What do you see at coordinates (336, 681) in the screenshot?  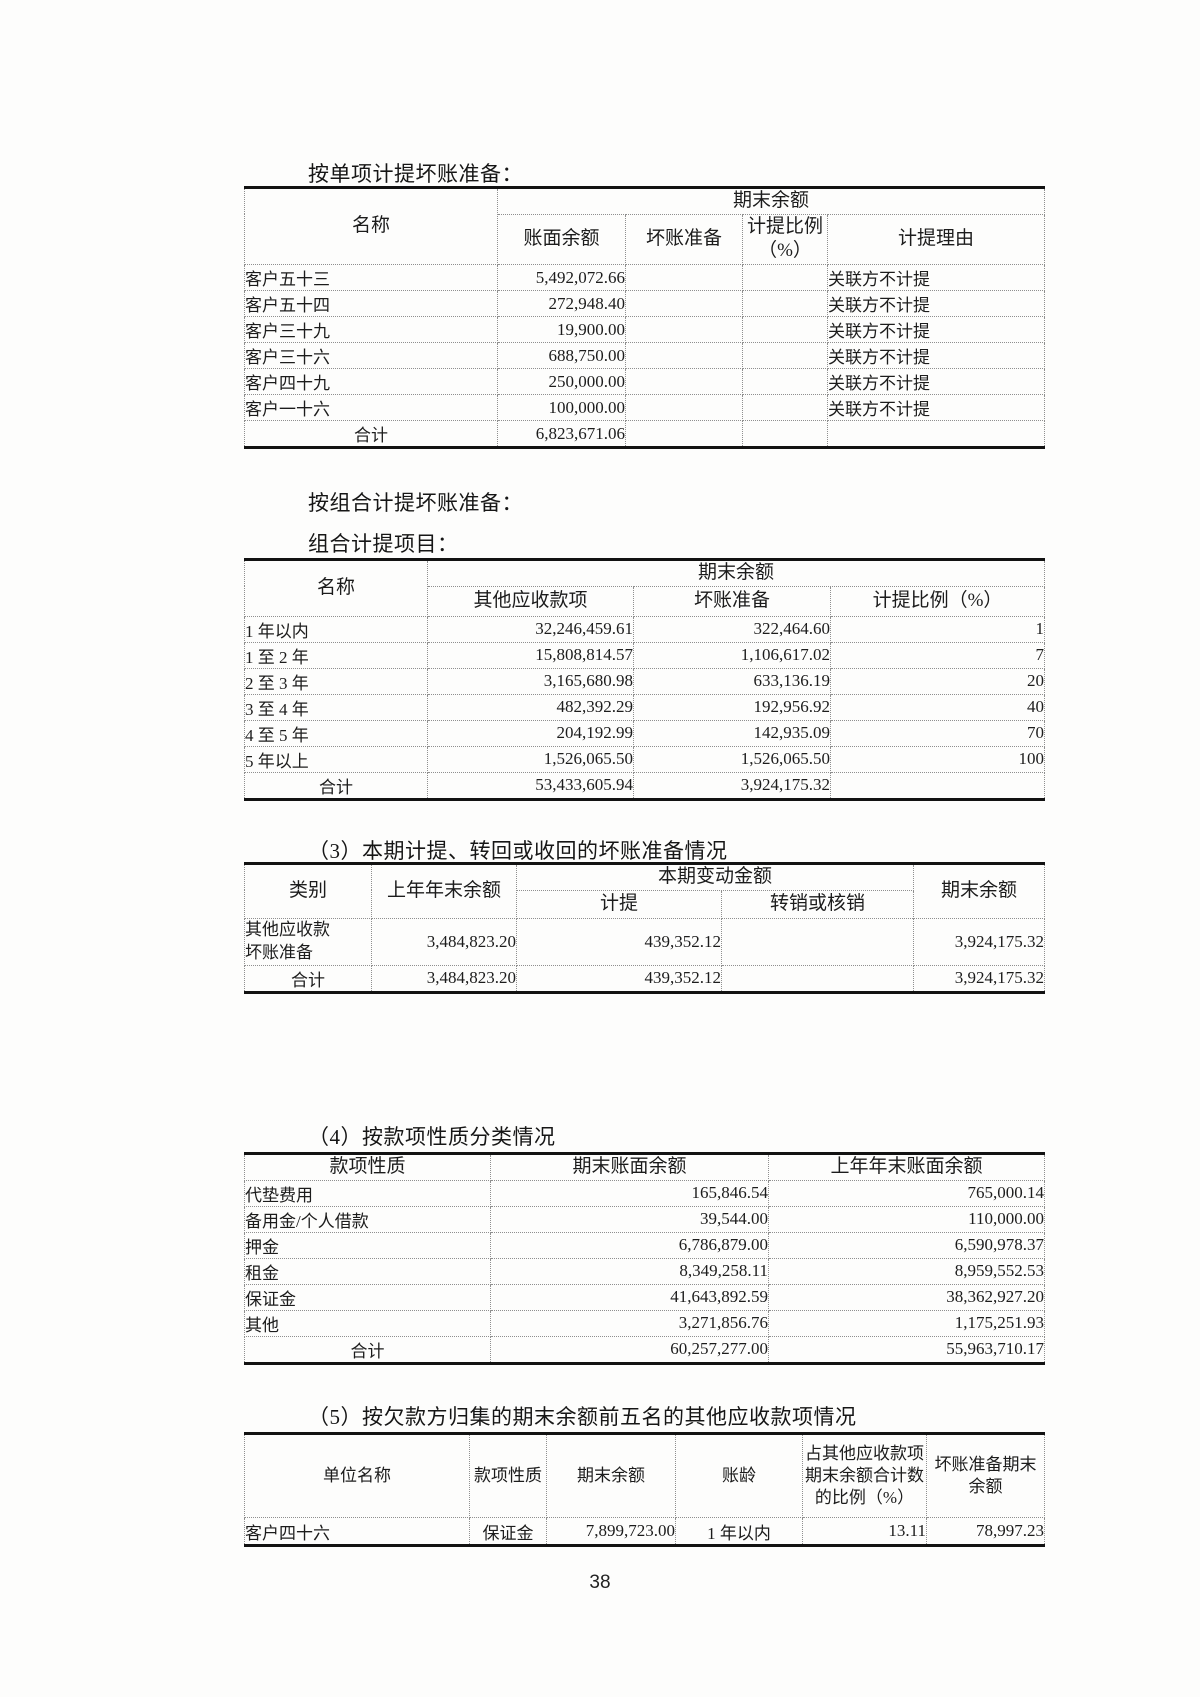 I see `table-cell: 2 至 3 年` at bounding box center [336, 681].